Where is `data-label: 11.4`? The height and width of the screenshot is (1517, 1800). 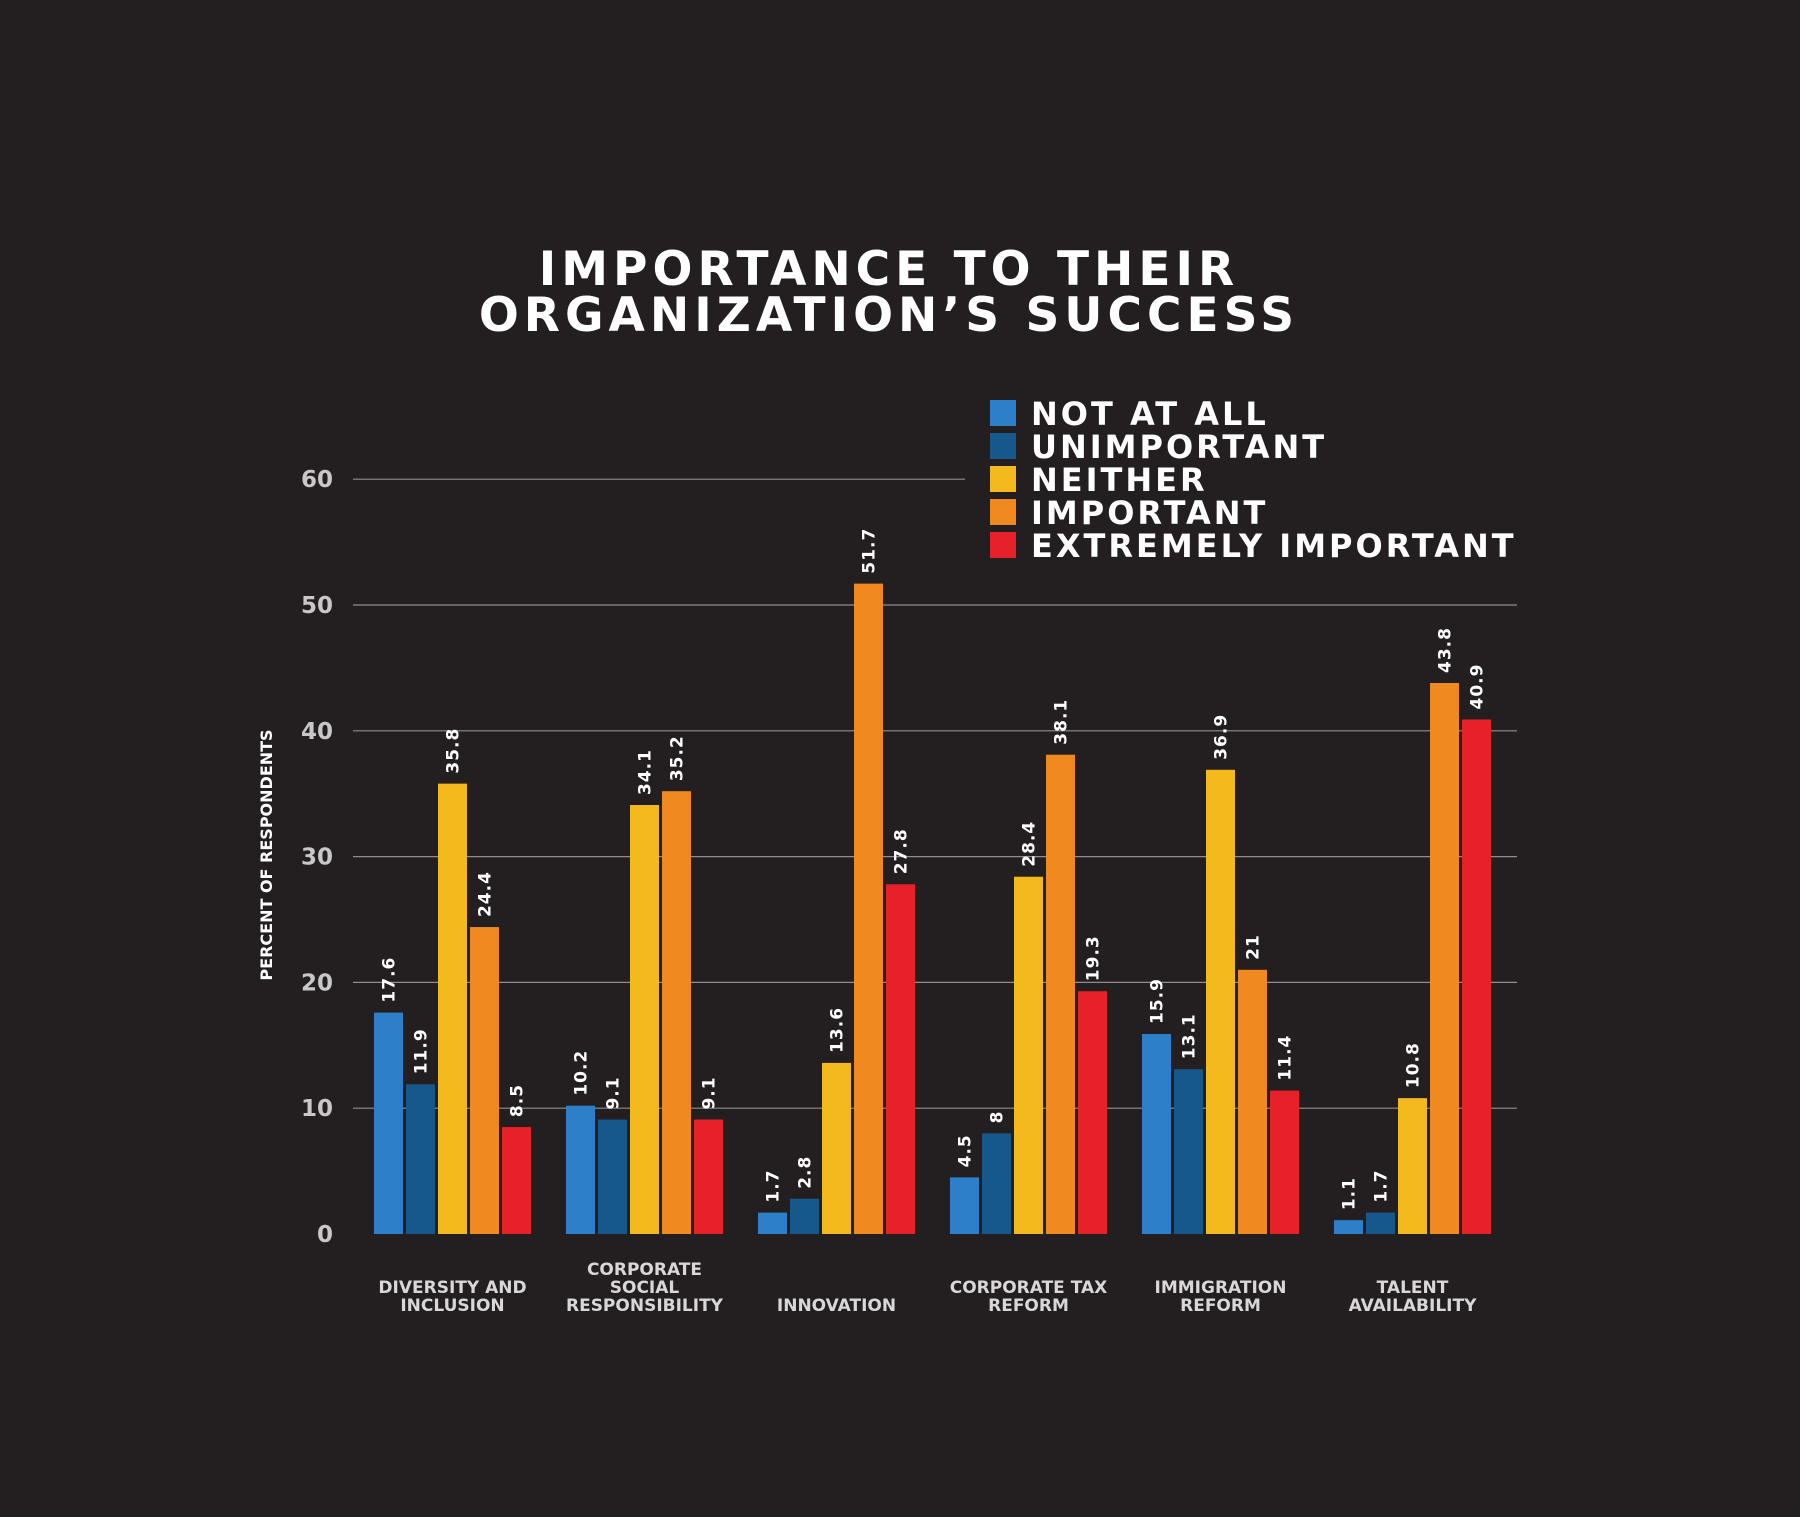 data-label: 11.4 is located at coordinates (1286, 1058).